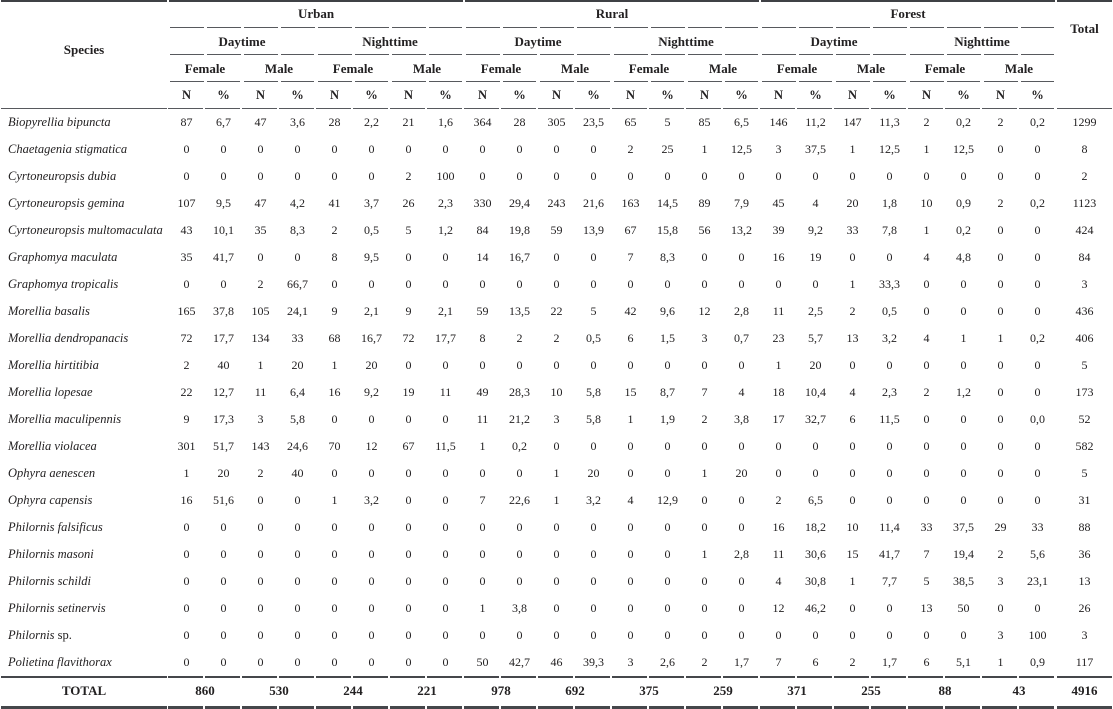  What do you see at coordinates (778, 527) in the screenshot?
I see `value-cell: 16` at bounding box center [778, 527].